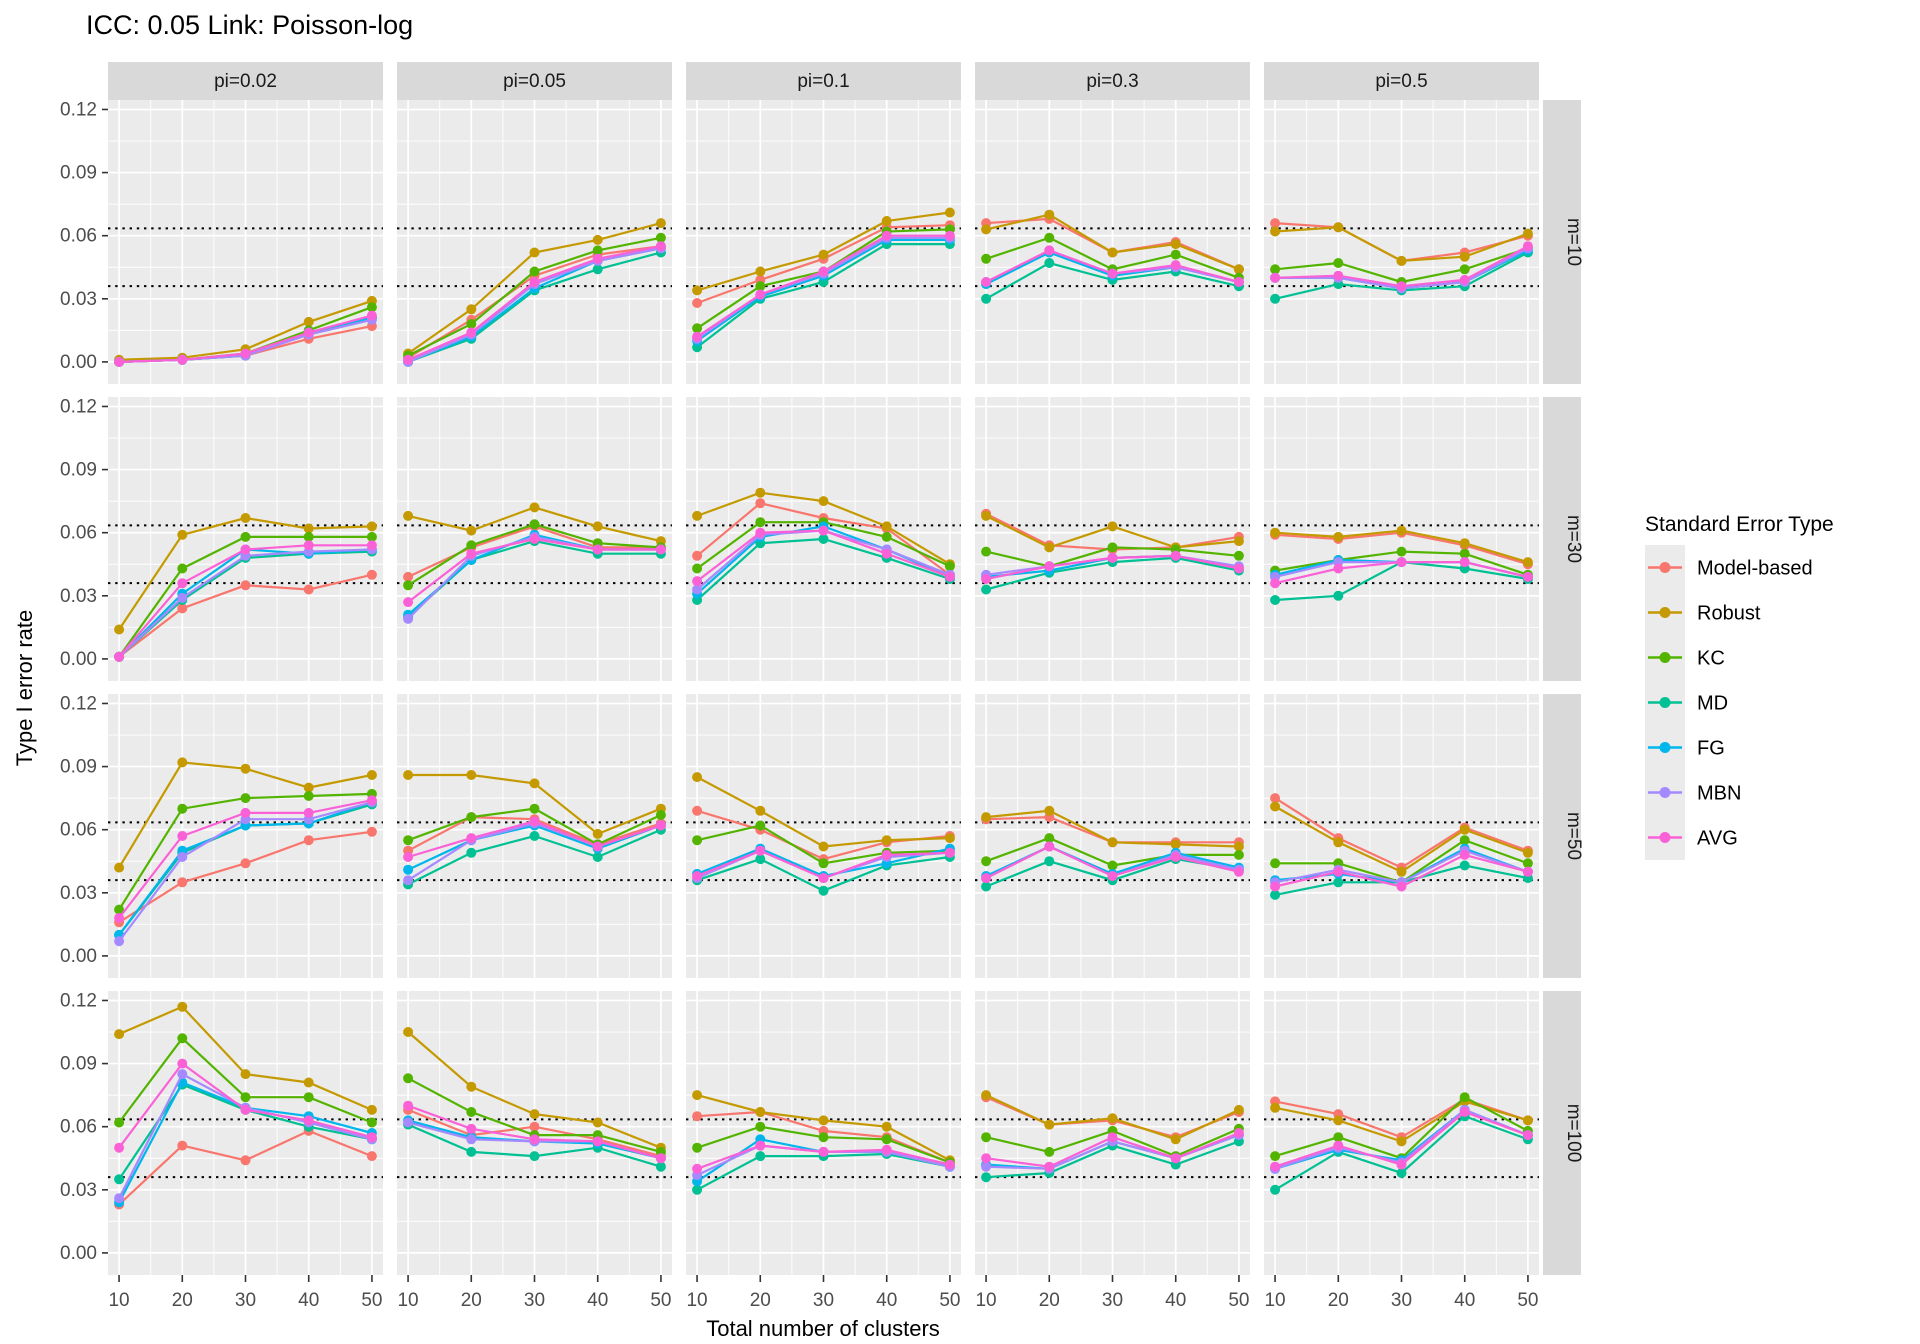 This screenshot has width=1920, height=1344. I want to click on legend-item-label: MBN, so click(1719, 794).